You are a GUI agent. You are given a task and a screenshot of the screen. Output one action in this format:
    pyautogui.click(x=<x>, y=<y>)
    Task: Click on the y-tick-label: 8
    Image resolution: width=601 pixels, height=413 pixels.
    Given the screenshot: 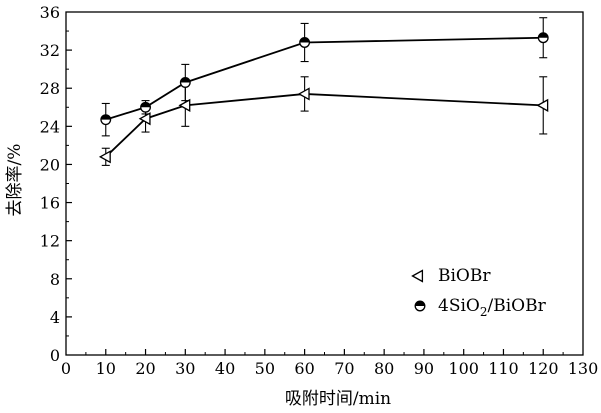 What is the action you would take?
    pyautogui.click(x=55, y=279)
    